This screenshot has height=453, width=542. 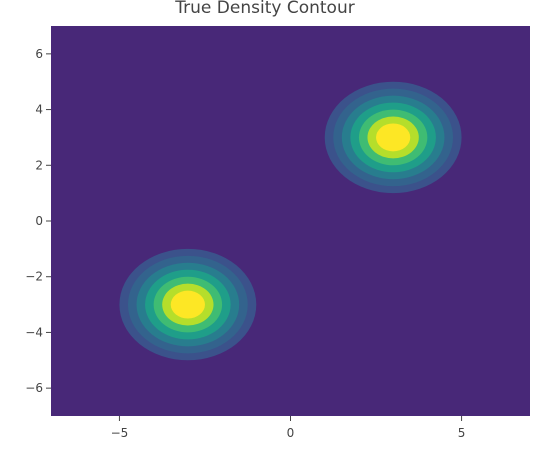 I want to click on y-tick-label: 6, so click(x=39, y=54).